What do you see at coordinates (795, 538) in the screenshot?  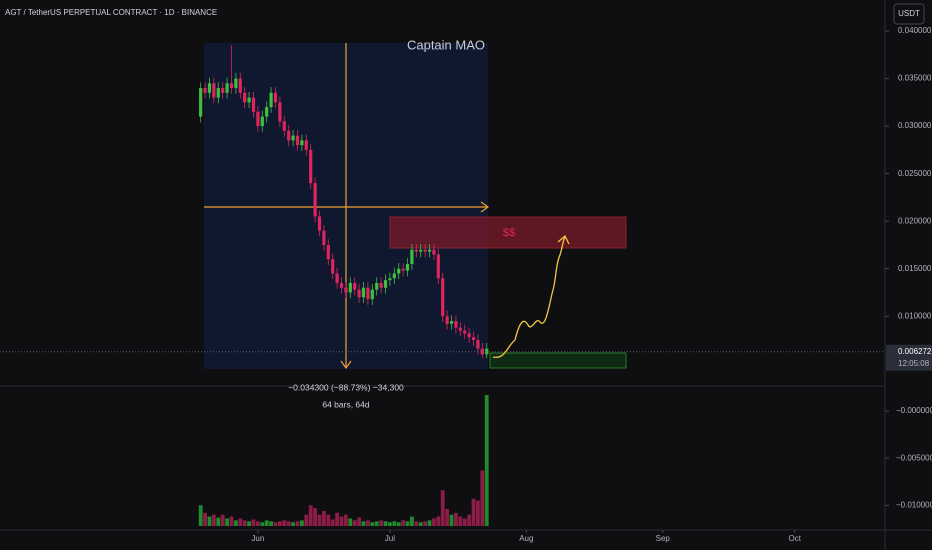 I see `x-tick-label: Oct` at bounding box center [795, 538].